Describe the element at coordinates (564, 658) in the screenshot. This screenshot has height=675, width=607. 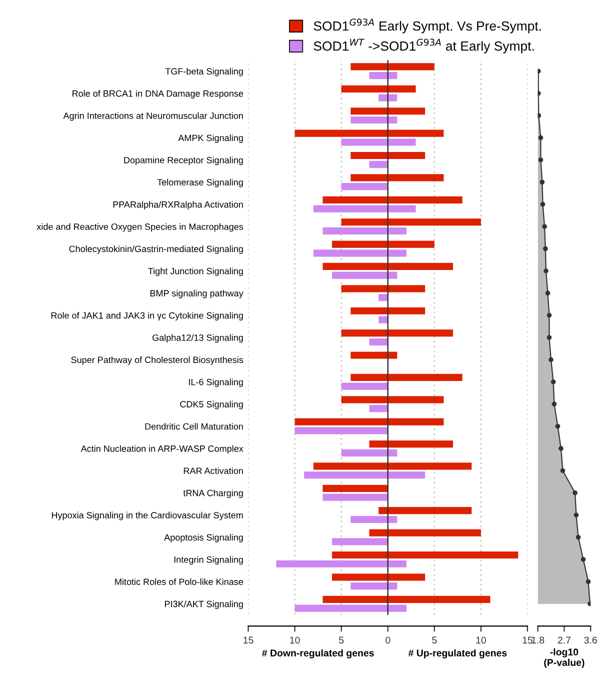
I see `x-axis-title: -log10 (P-value)` at that location.